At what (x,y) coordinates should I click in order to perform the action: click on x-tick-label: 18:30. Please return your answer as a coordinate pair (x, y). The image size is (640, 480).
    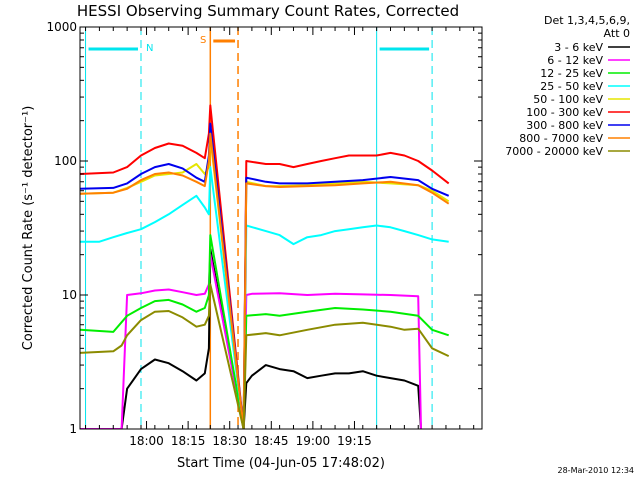
    Looking at the image, I should click on (229, 441).